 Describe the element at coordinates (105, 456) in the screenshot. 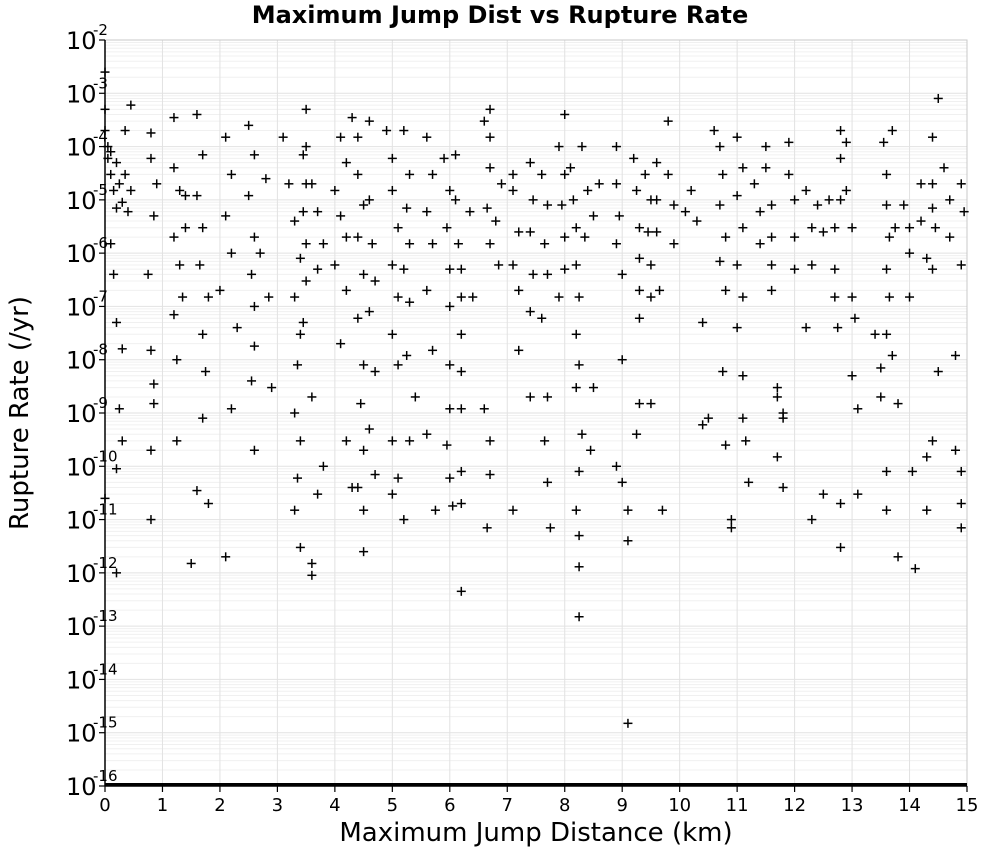

I see `y-tick-exponent: -10` at that location.